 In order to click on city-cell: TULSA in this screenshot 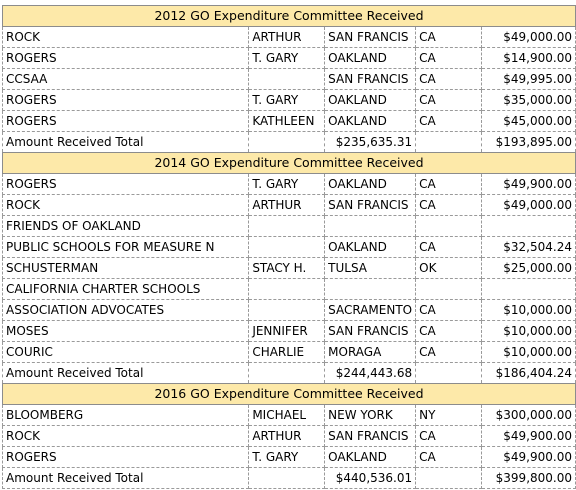, I will do `click(370, 268)`.